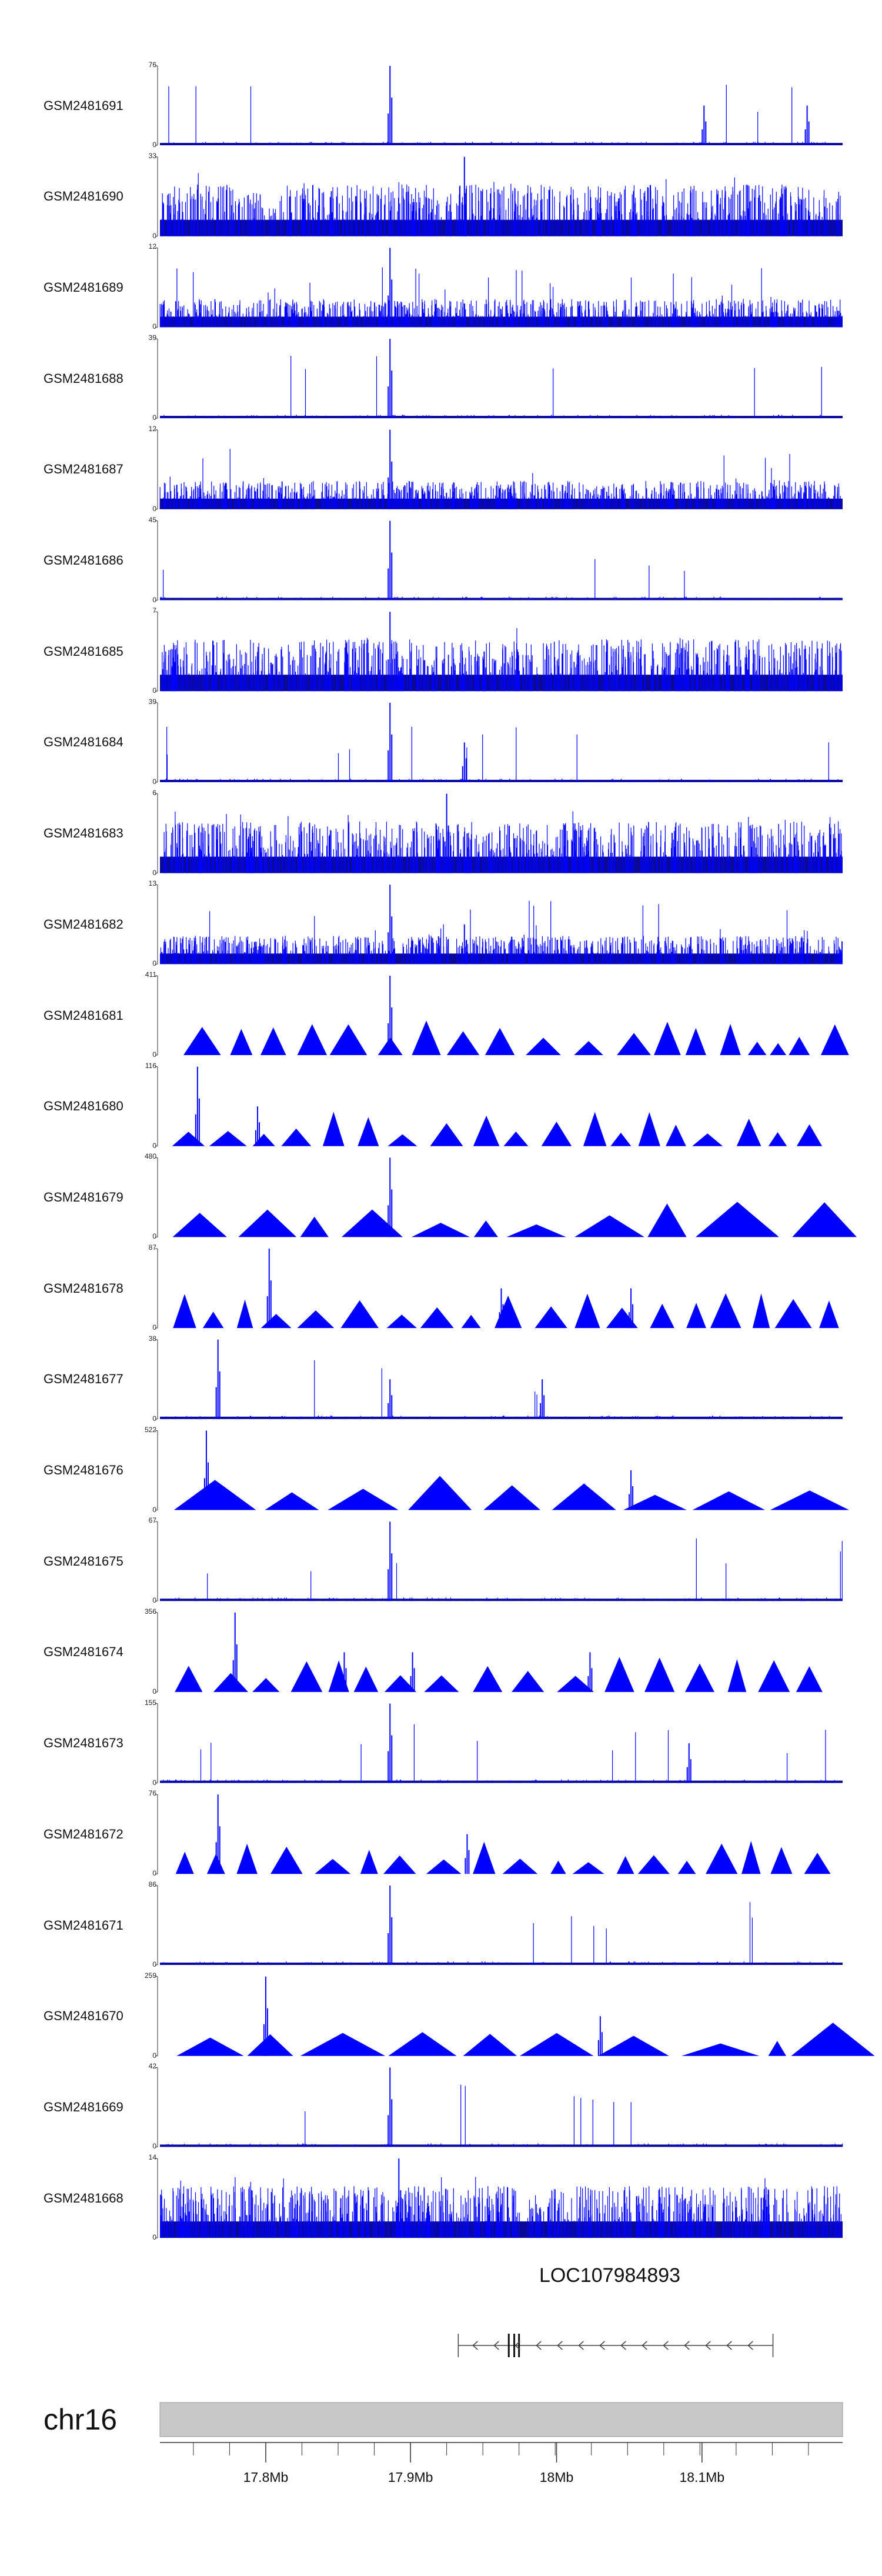 The width and height of the screenshot is (882, 2576). Describe the element at coordinates (83, 1652) in the screenshot. I see `track-label: GSM2481674` at that location.